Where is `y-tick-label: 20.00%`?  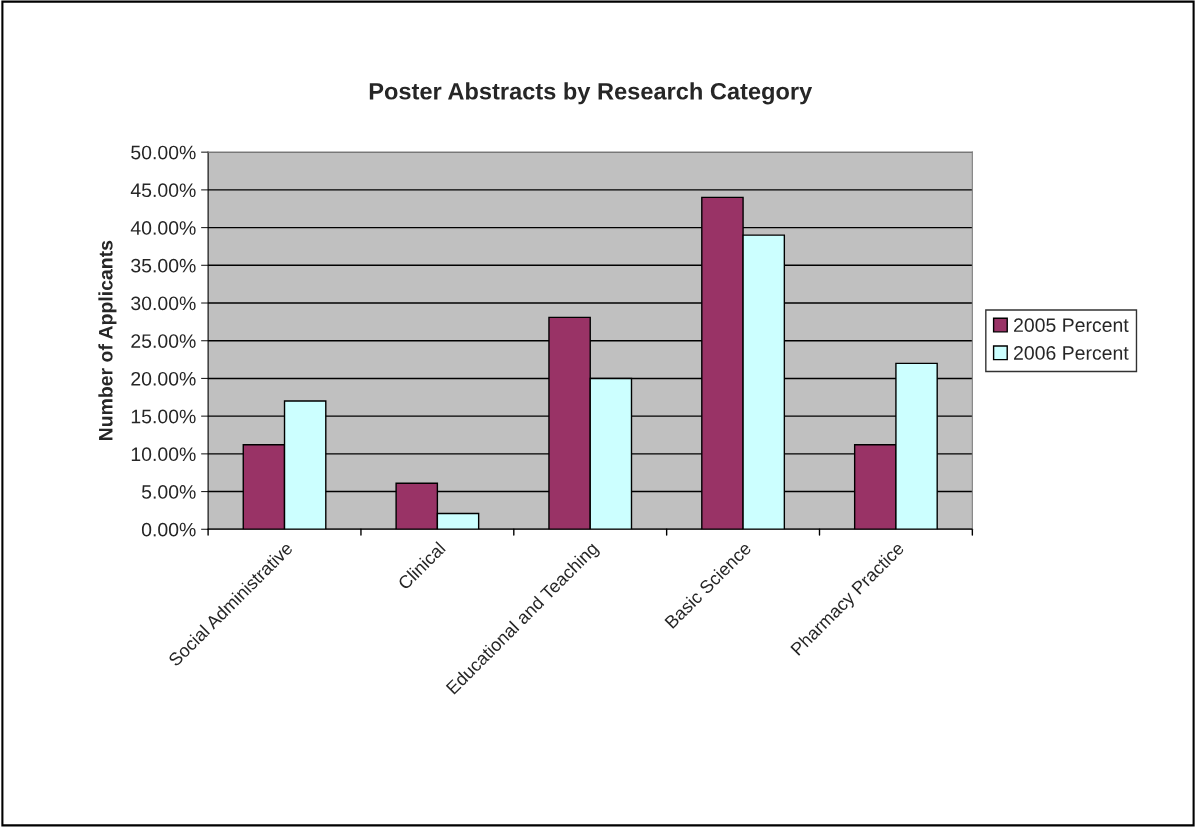 y-tick-label: 20.00% is located at coordinates (163, 378).